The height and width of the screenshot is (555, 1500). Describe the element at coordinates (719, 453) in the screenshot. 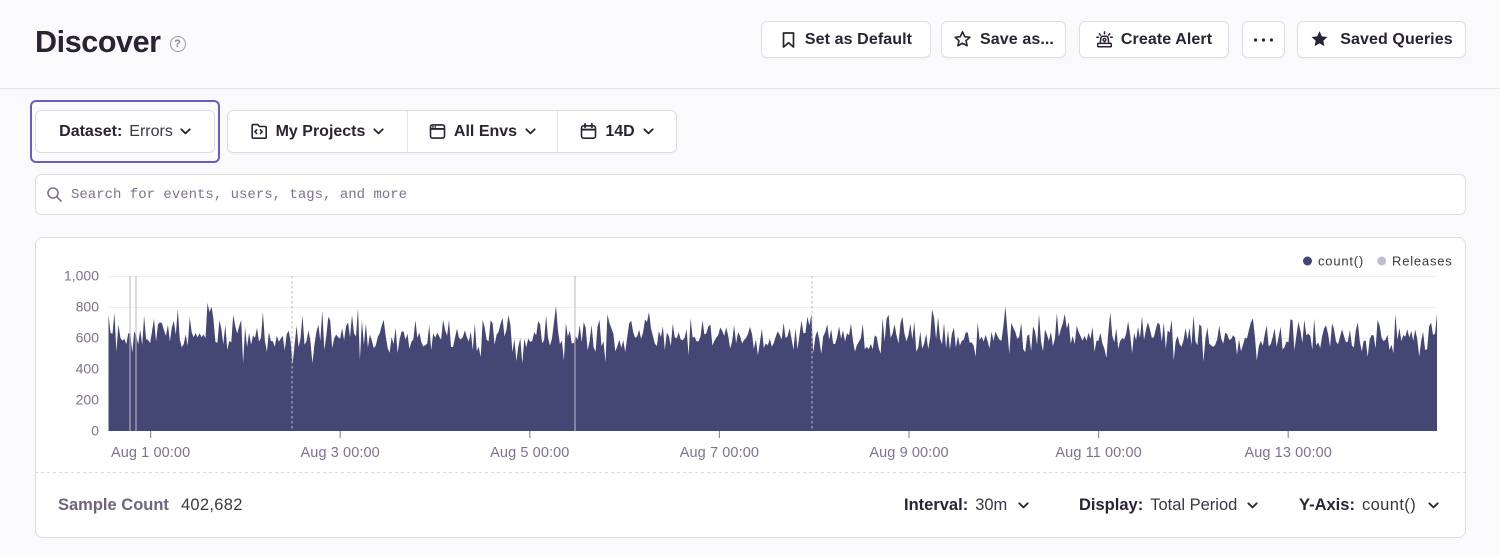

I see `svg-text: Aug 7 00:00` at that location.